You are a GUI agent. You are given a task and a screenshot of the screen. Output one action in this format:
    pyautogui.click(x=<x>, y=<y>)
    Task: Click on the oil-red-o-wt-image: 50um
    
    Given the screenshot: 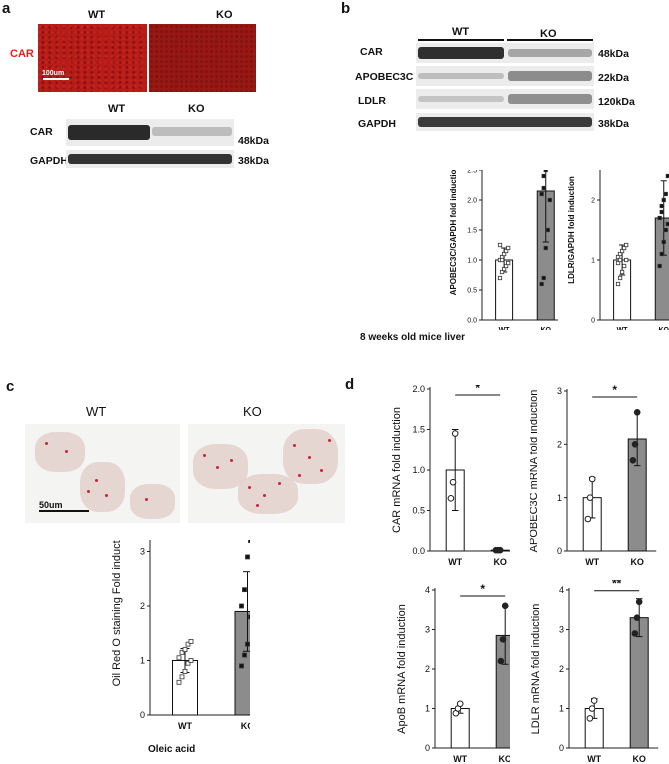 What is the action you would take?
    pyautogui.click(x=102, y=473)
    